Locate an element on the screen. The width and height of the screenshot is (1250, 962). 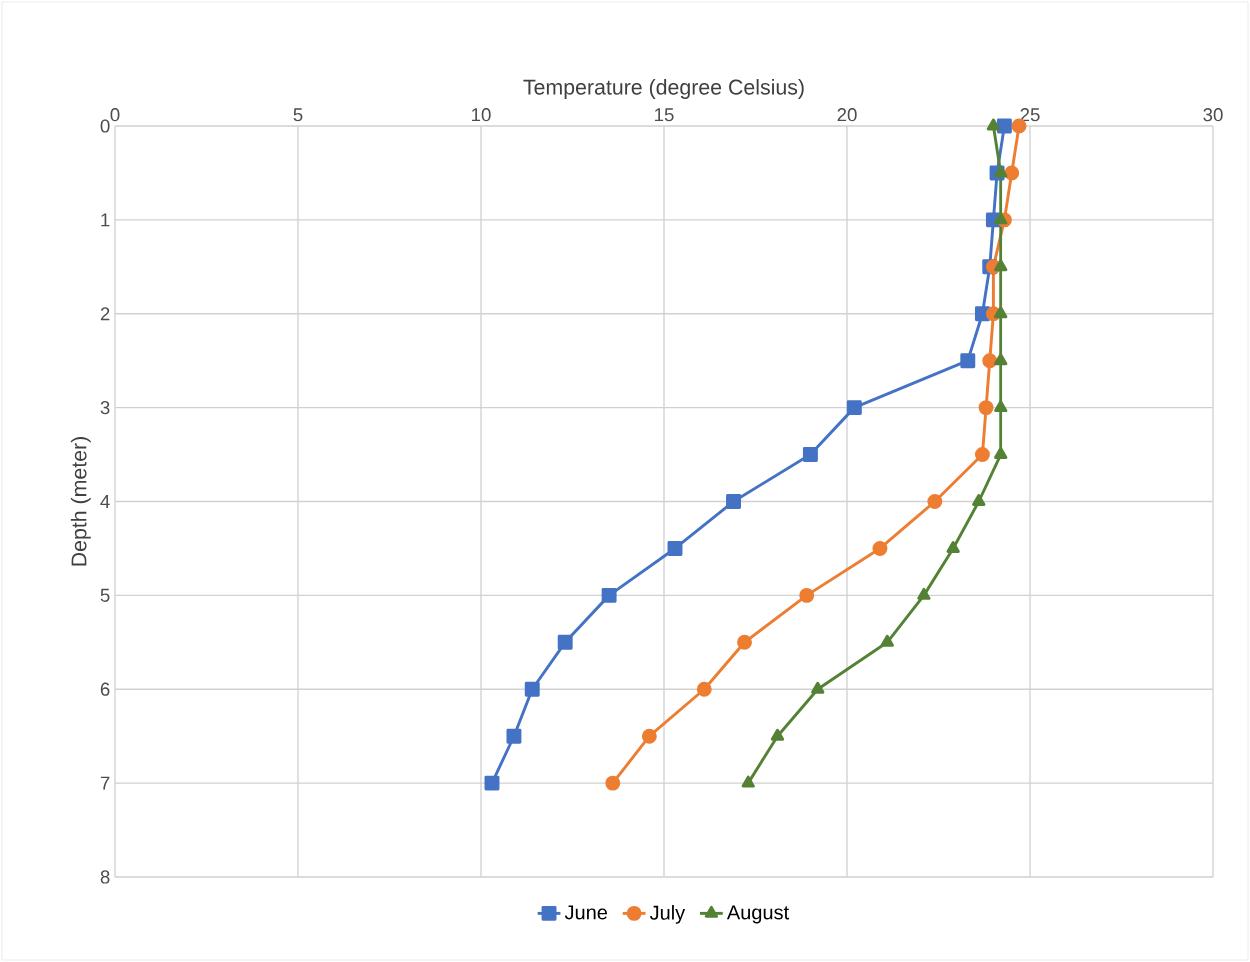
x-axis-title: Temperature (degree Celsius) is located at coordinates (663, 89).